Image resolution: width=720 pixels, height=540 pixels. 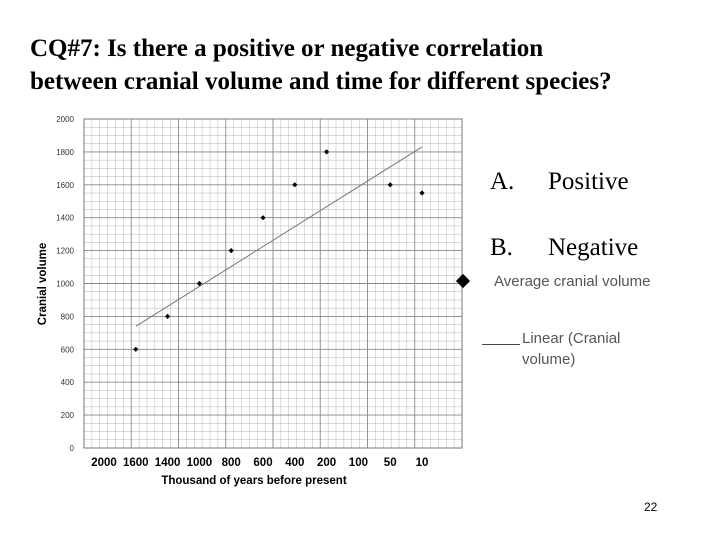 What do you see at coordinates (136, 463) in the screenshot?
I see `x-tick-label: 1600` at bounding box center [136, 463].